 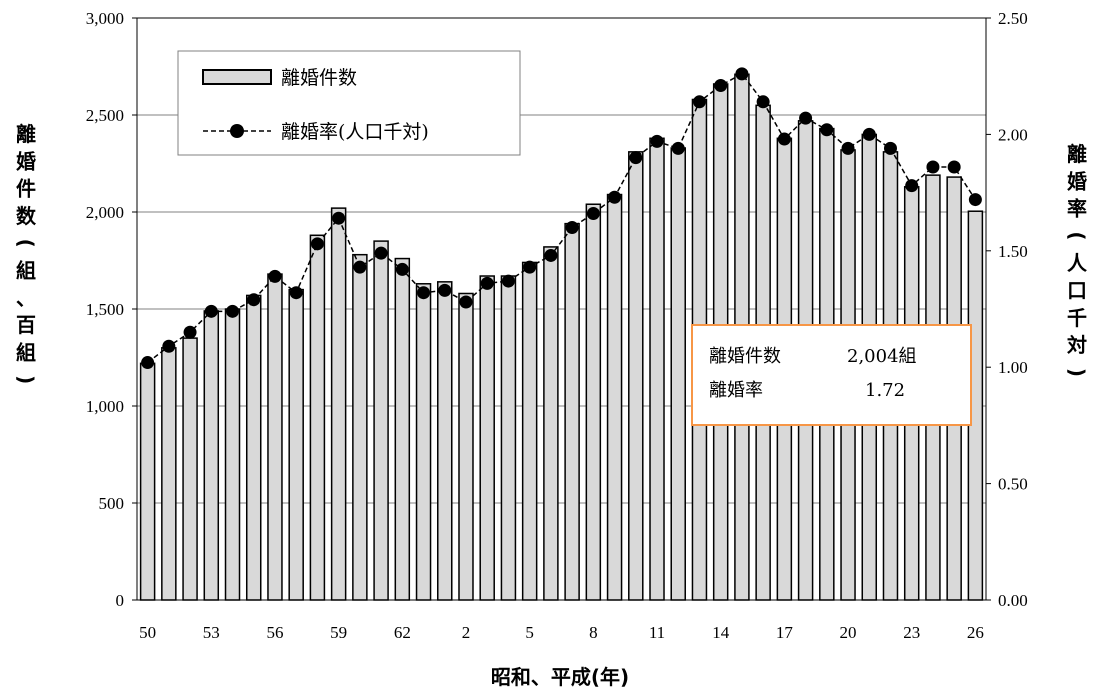 I want to click on right-tick-label: 2.00, so click(x=1013, y=134).